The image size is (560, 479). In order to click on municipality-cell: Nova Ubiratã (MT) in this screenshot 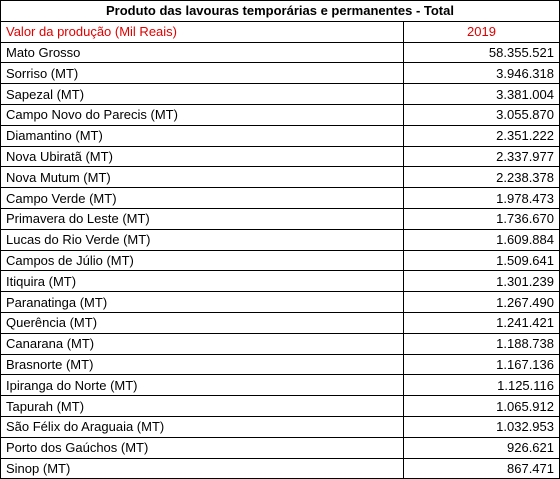, I will do `click(202, 156)`.